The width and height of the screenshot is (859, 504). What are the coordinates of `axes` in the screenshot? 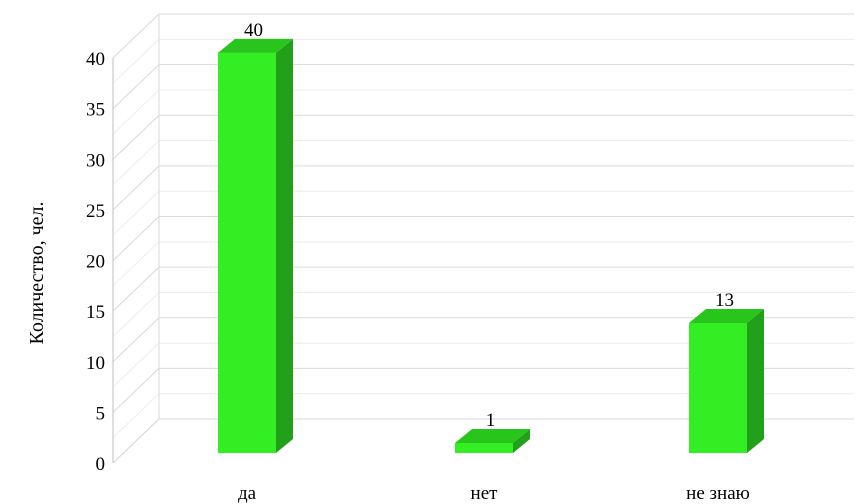 It's located at (136, 239).